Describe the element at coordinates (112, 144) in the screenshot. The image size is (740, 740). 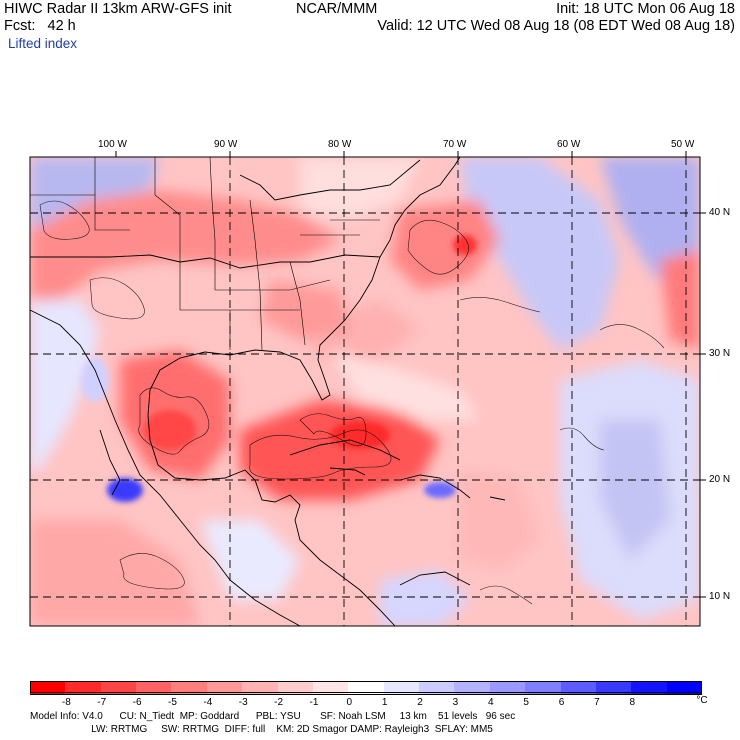
I see `lon-label-100w: 100 W` at that location.